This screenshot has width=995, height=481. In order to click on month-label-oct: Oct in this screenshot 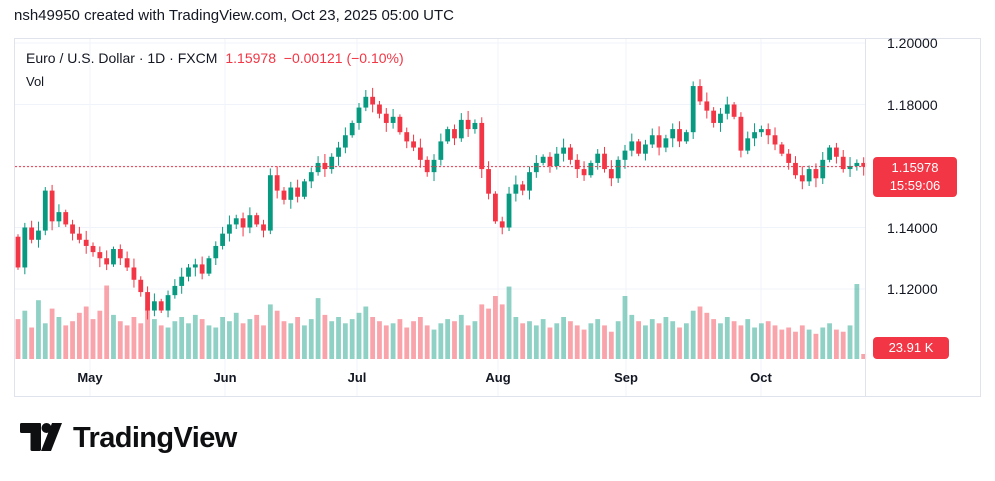, I will do `click(761, 377)`.